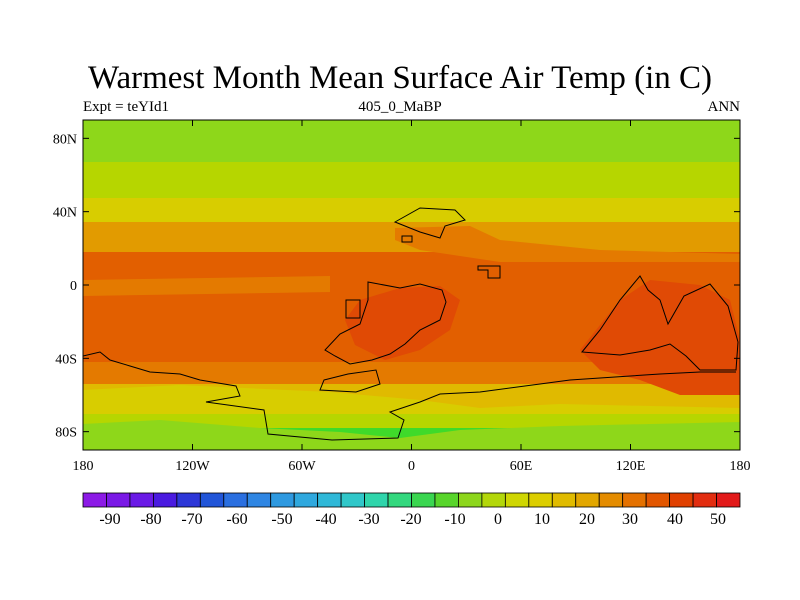 The image size is (800, 600). Describe the element at coordinates (411, 466) in the screenshot. I see `lon-tick-label: 0` at that location.